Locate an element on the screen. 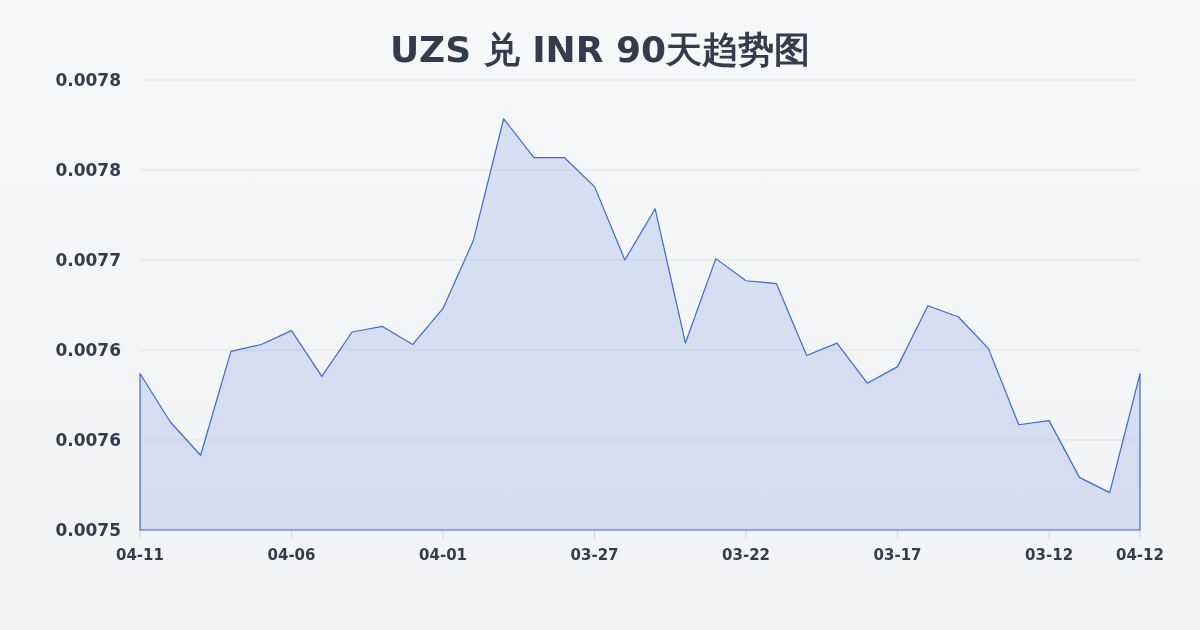 Image resolution: width=1200 pixels, height=630 pixels. x-tick-label: 03-17 is located at coordinates (897, 555).